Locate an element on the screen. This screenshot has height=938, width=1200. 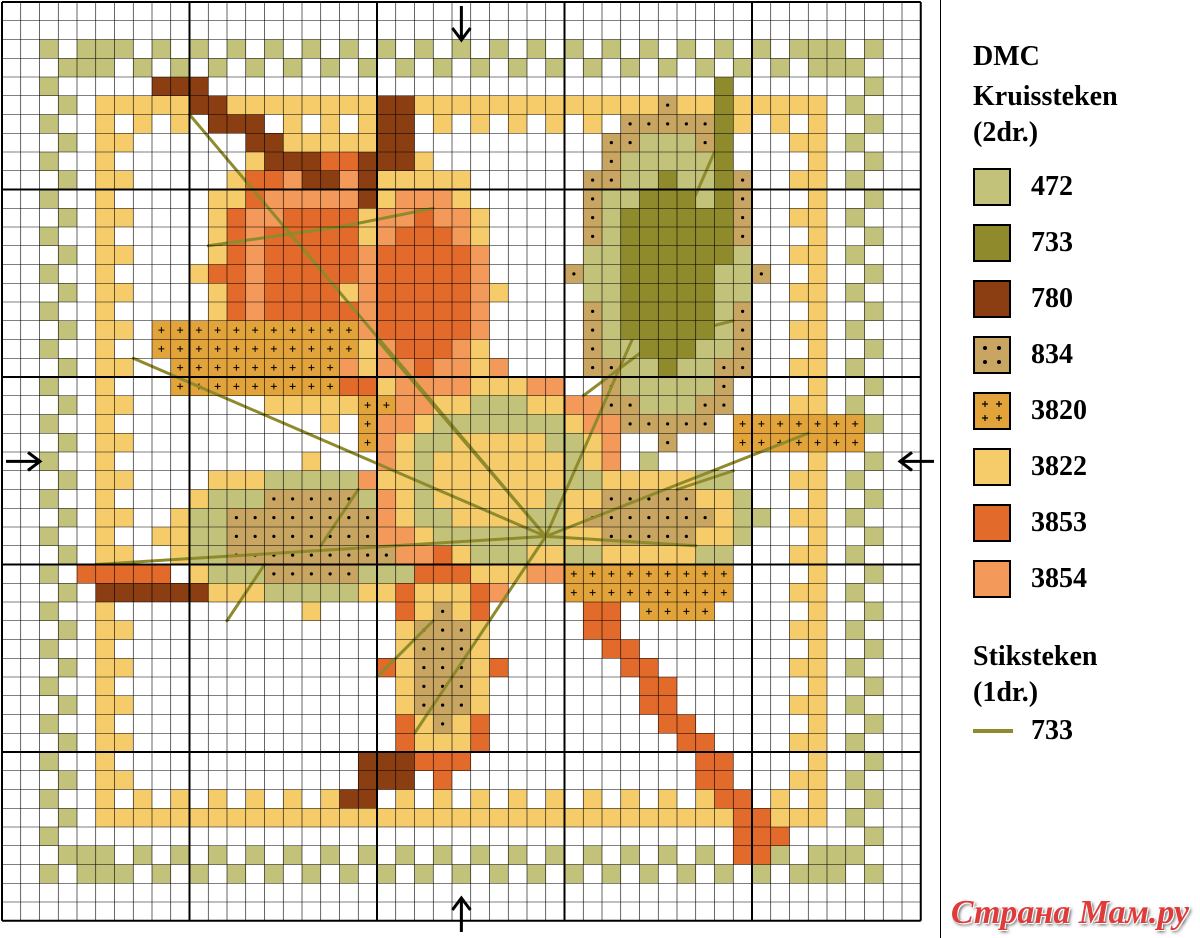
backstitch-vein is located at coordinates (480, 634).